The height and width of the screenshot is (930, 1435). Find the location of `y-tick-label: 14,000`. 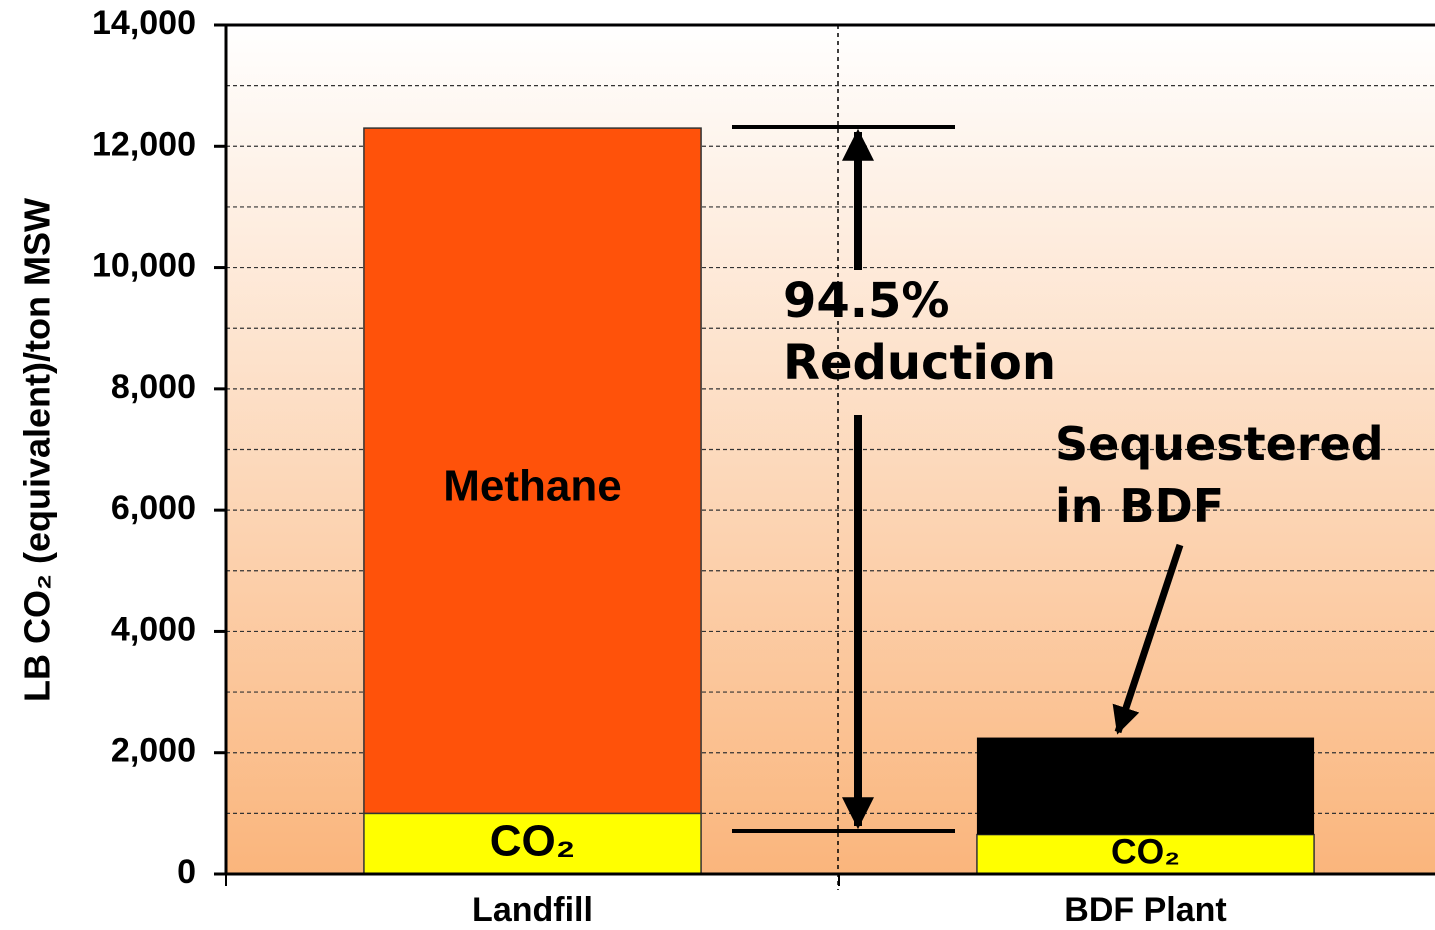

y-tick-label: 14,000 is located at coordinates (144, 23).